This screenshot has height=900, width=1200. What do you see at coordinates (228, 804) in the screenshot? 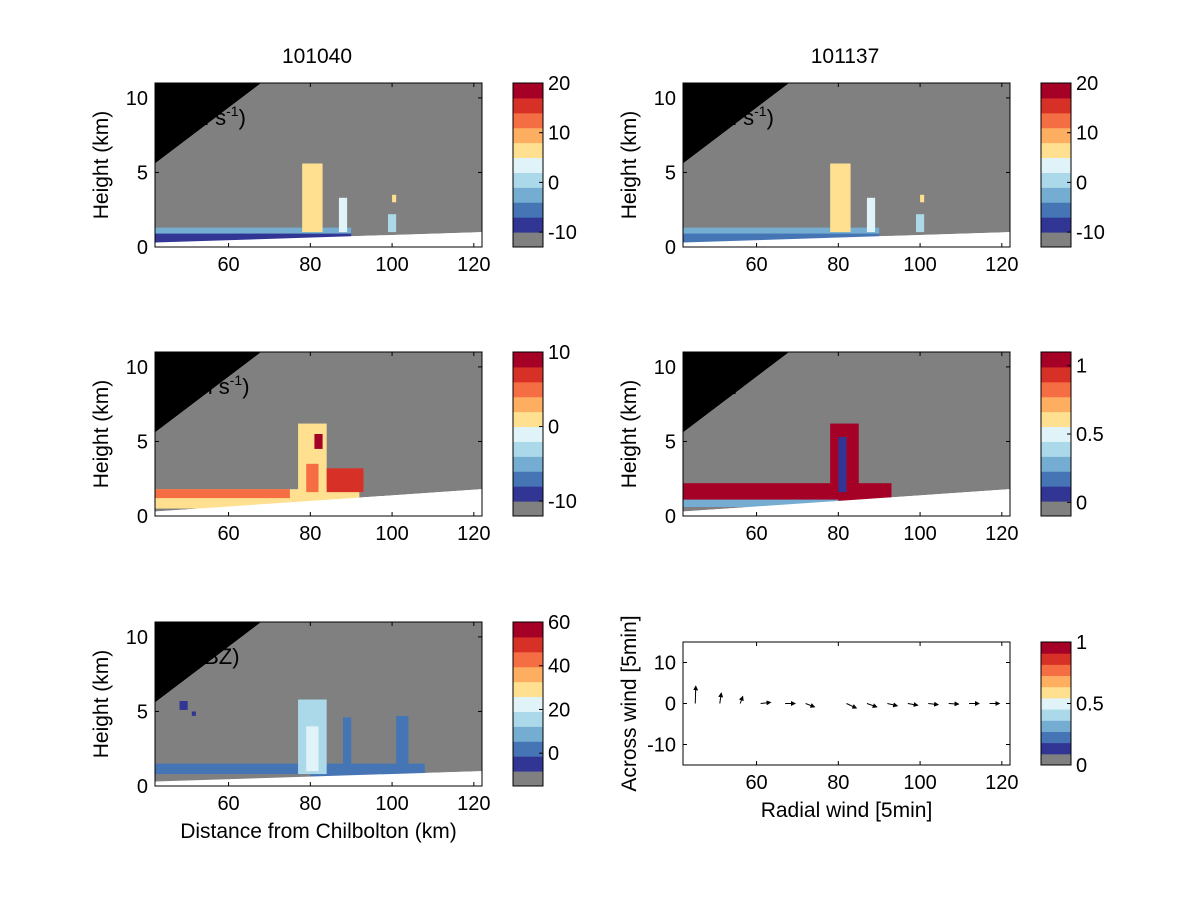
I see `x-tick-label: 60` at bounding box center [228, 804].